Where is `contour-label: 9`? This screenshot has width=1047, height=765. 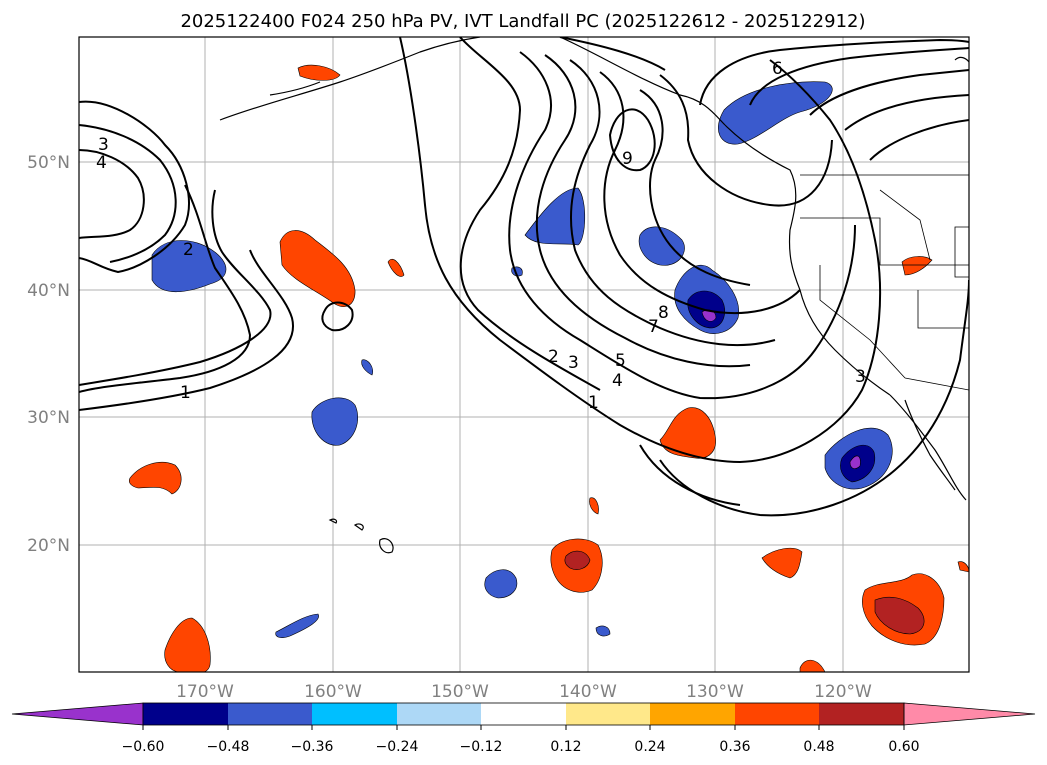 contour-label: 9 is located at coordinates (627, 159).